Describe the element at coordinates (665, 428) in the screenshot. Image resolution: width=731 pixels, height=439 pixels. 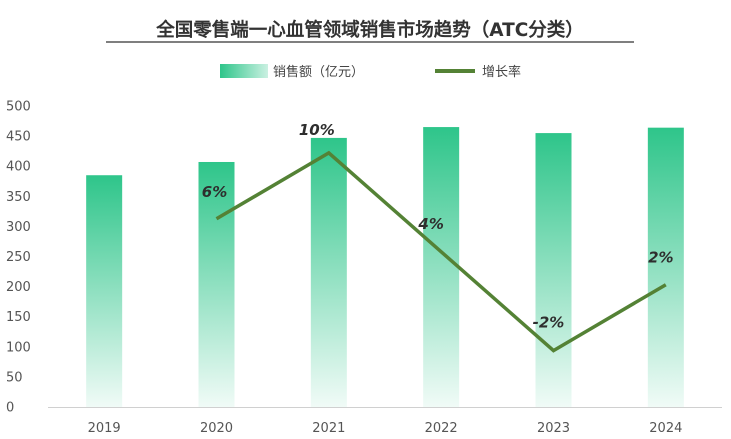
I see `x-tick-label: 2024` at that location.